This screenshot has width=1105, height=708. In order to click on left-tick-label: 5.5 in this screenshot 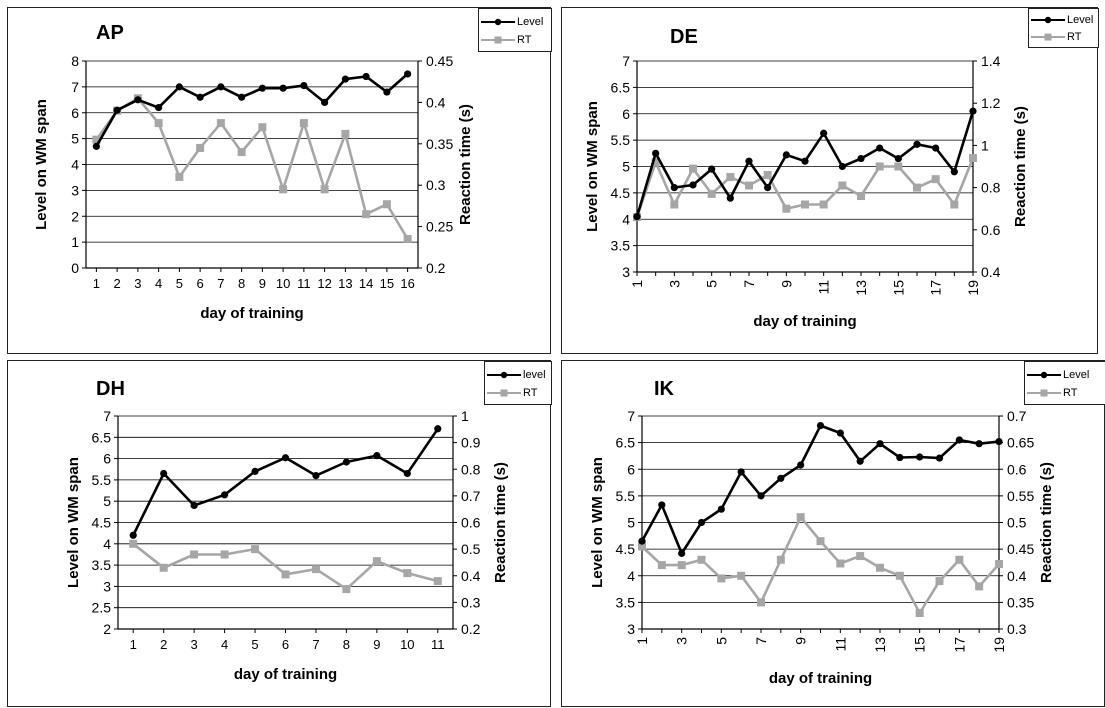, I will do `click(102, 480)`.